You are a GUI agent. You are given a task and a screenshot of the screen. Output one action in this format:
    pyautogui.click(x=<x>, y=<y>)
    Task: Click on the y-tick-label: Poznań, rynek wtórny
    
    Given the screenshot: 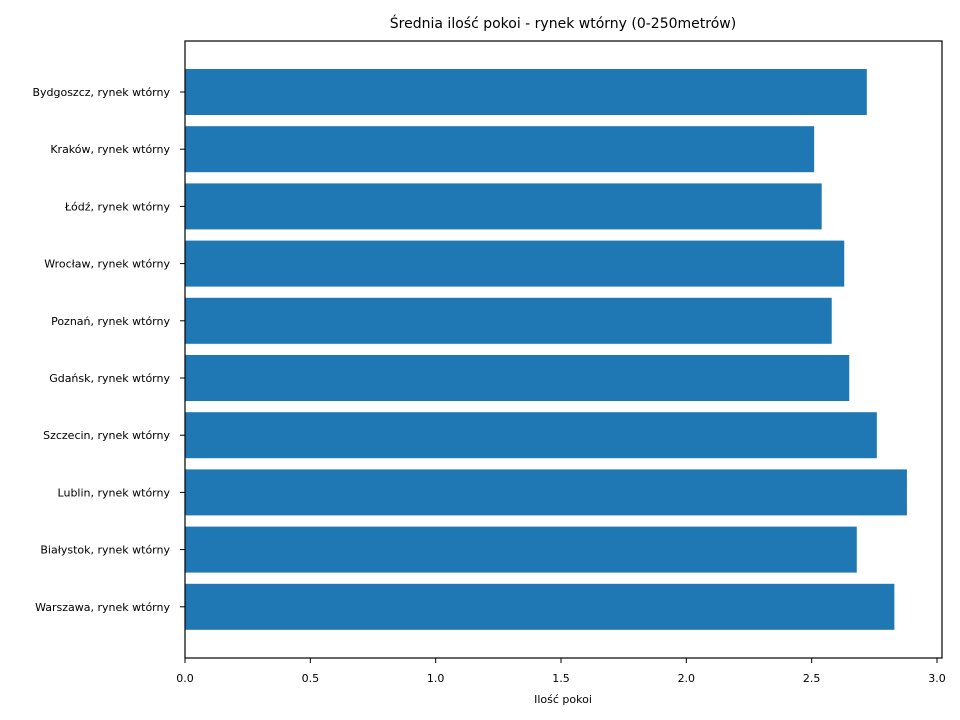 What is the action you would take?
    pyautogui.click(x=110, y=321)
    